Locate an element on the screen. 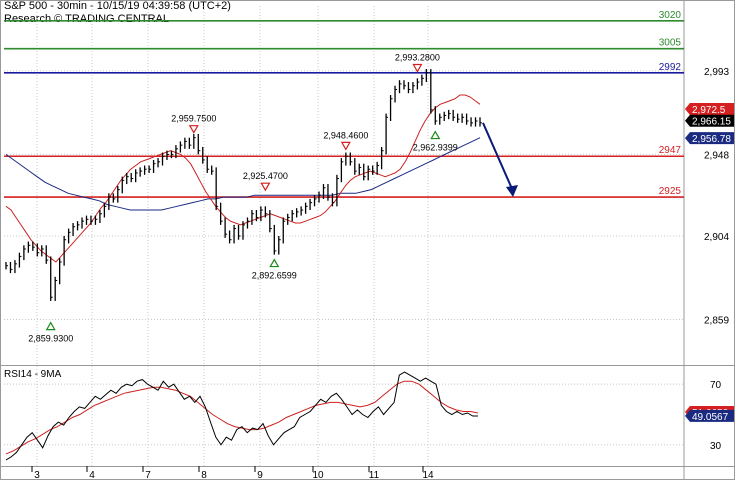  level-label: 2992 is located at coordinates (670, 67).